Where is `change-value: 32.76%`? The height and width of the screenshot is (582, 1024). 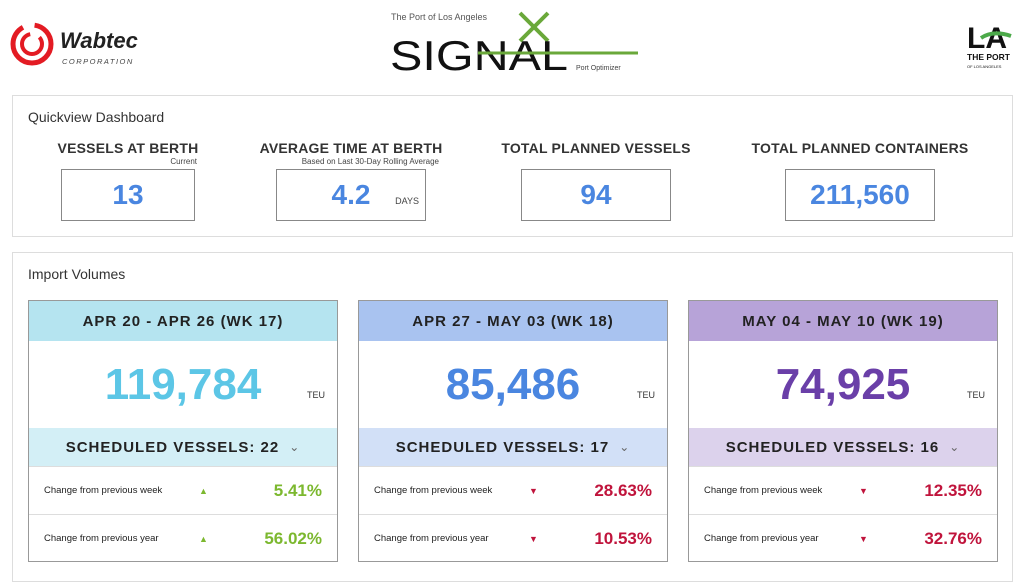 change-value: 32.76% is located at coordinates (953, 538).